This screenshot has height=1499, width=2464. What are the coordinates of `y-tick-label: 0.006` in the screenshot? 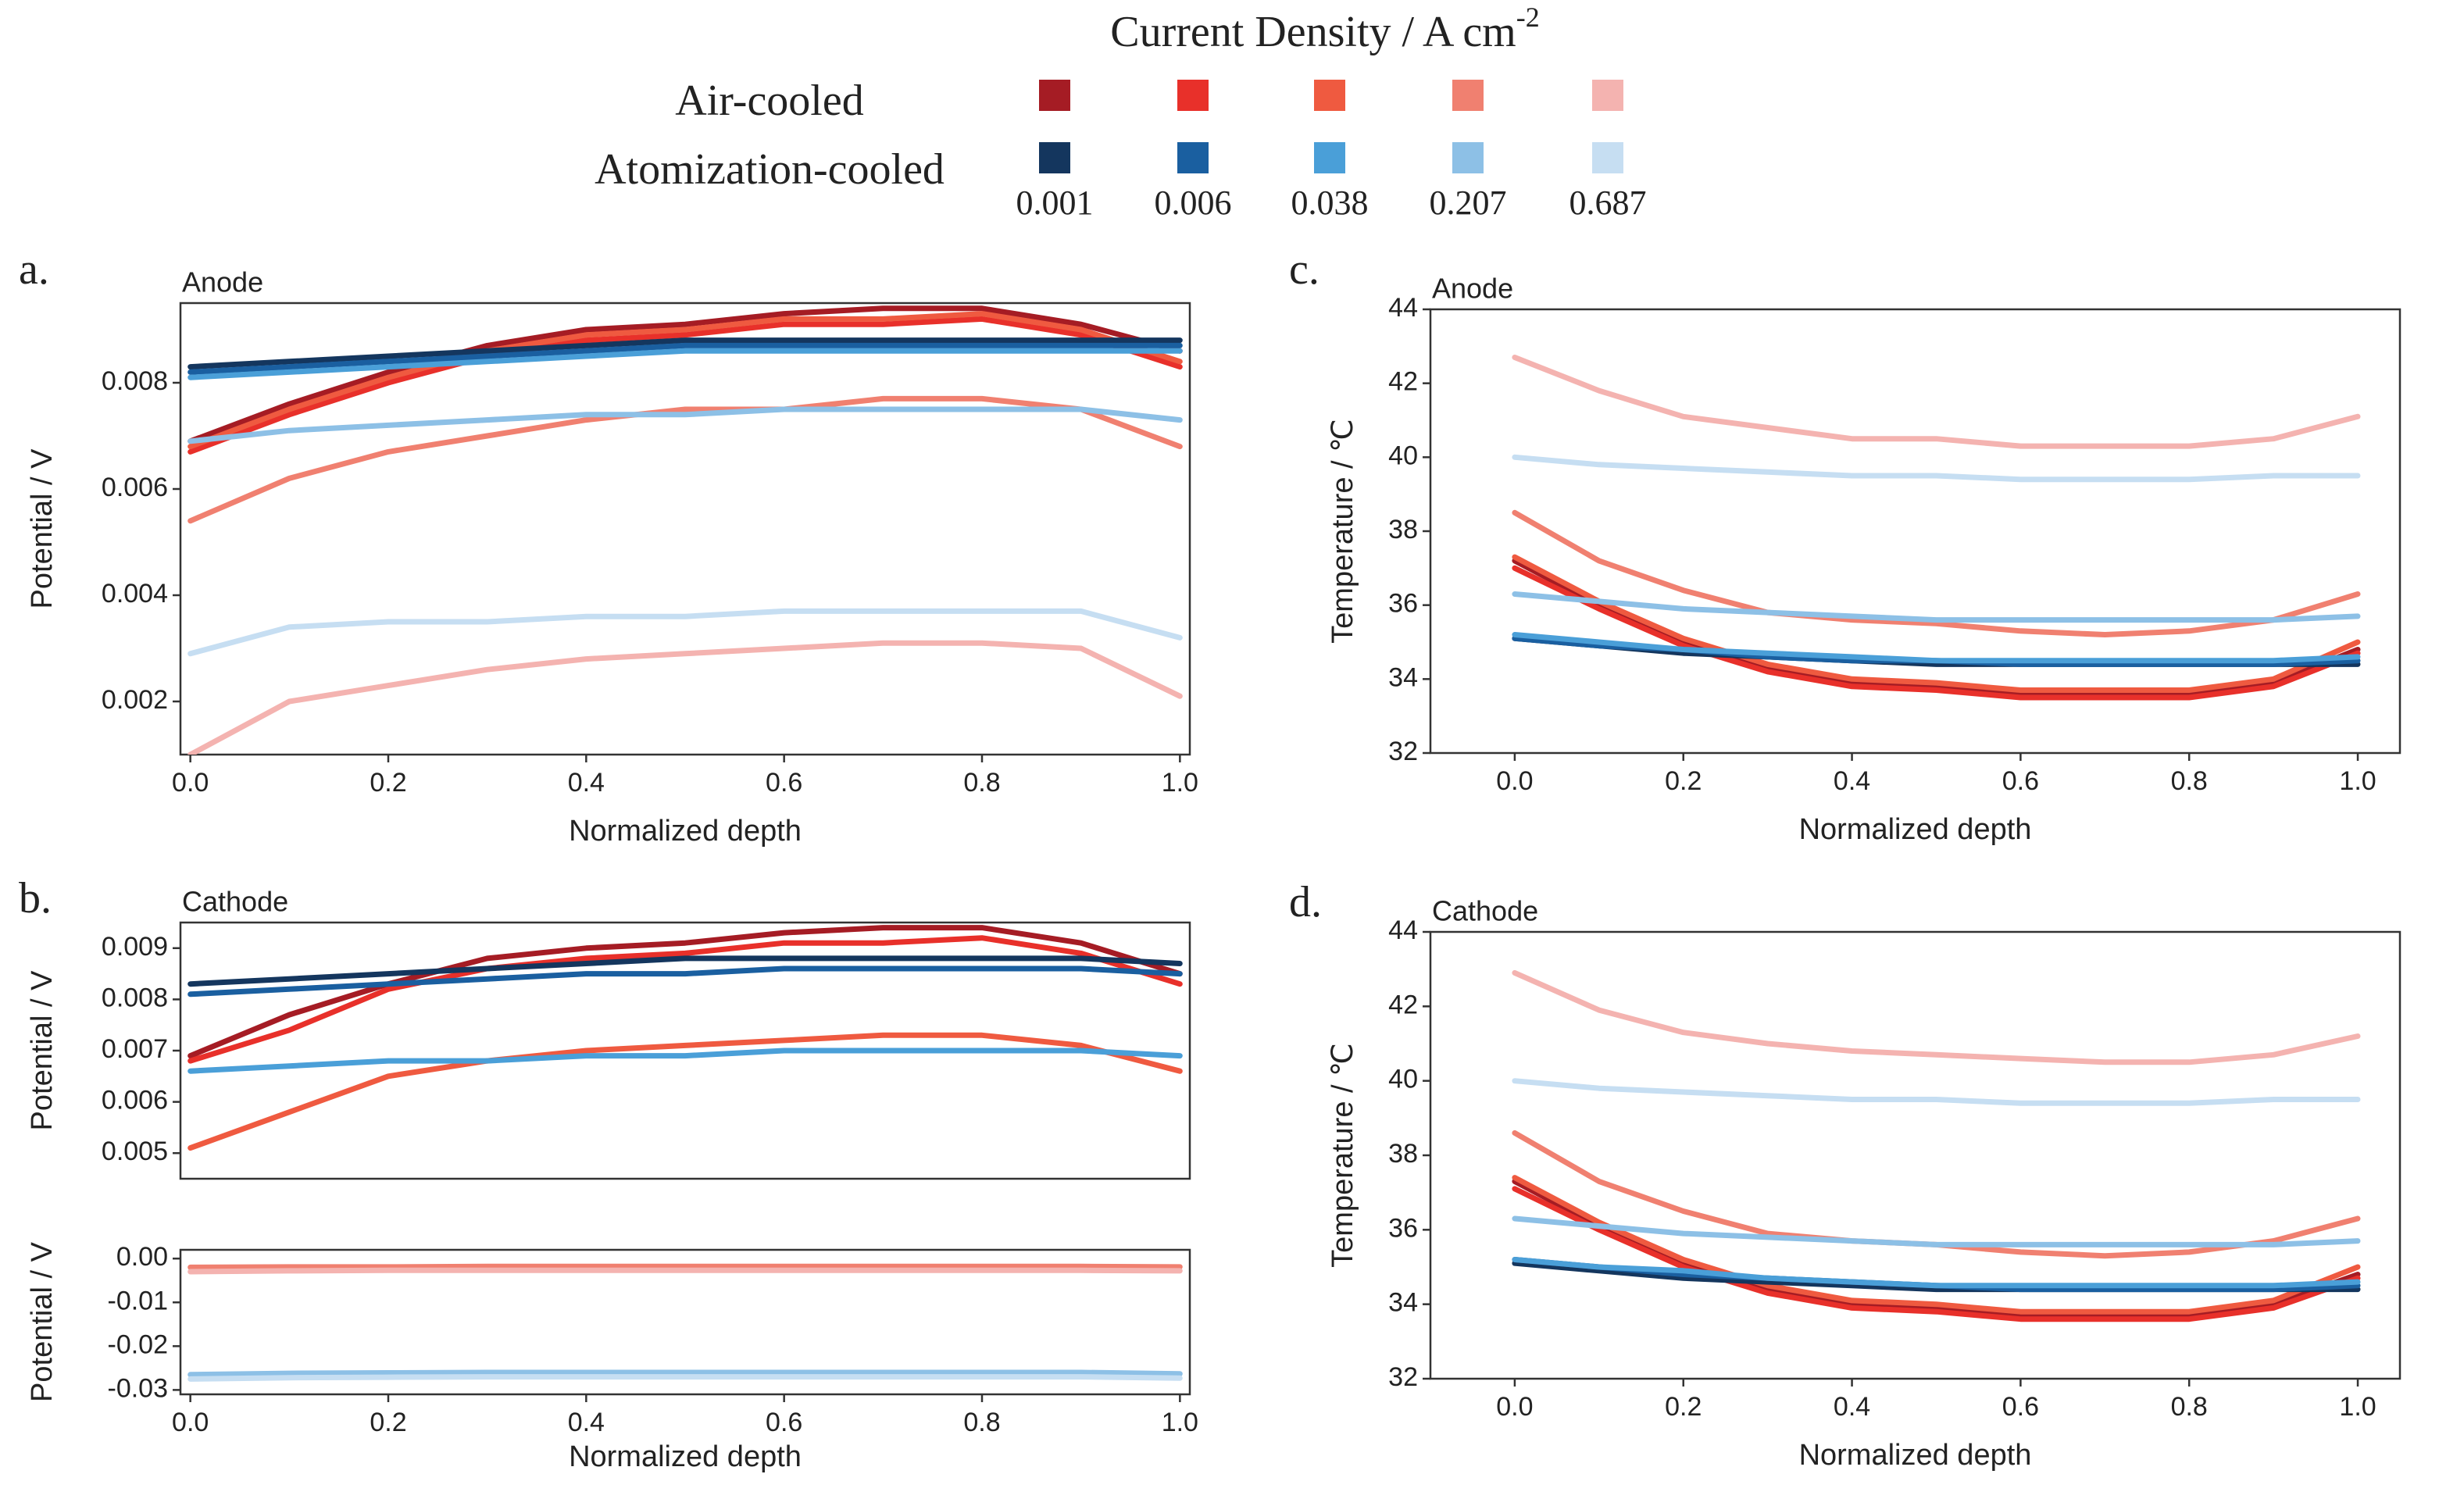 It's located at (135, 487).